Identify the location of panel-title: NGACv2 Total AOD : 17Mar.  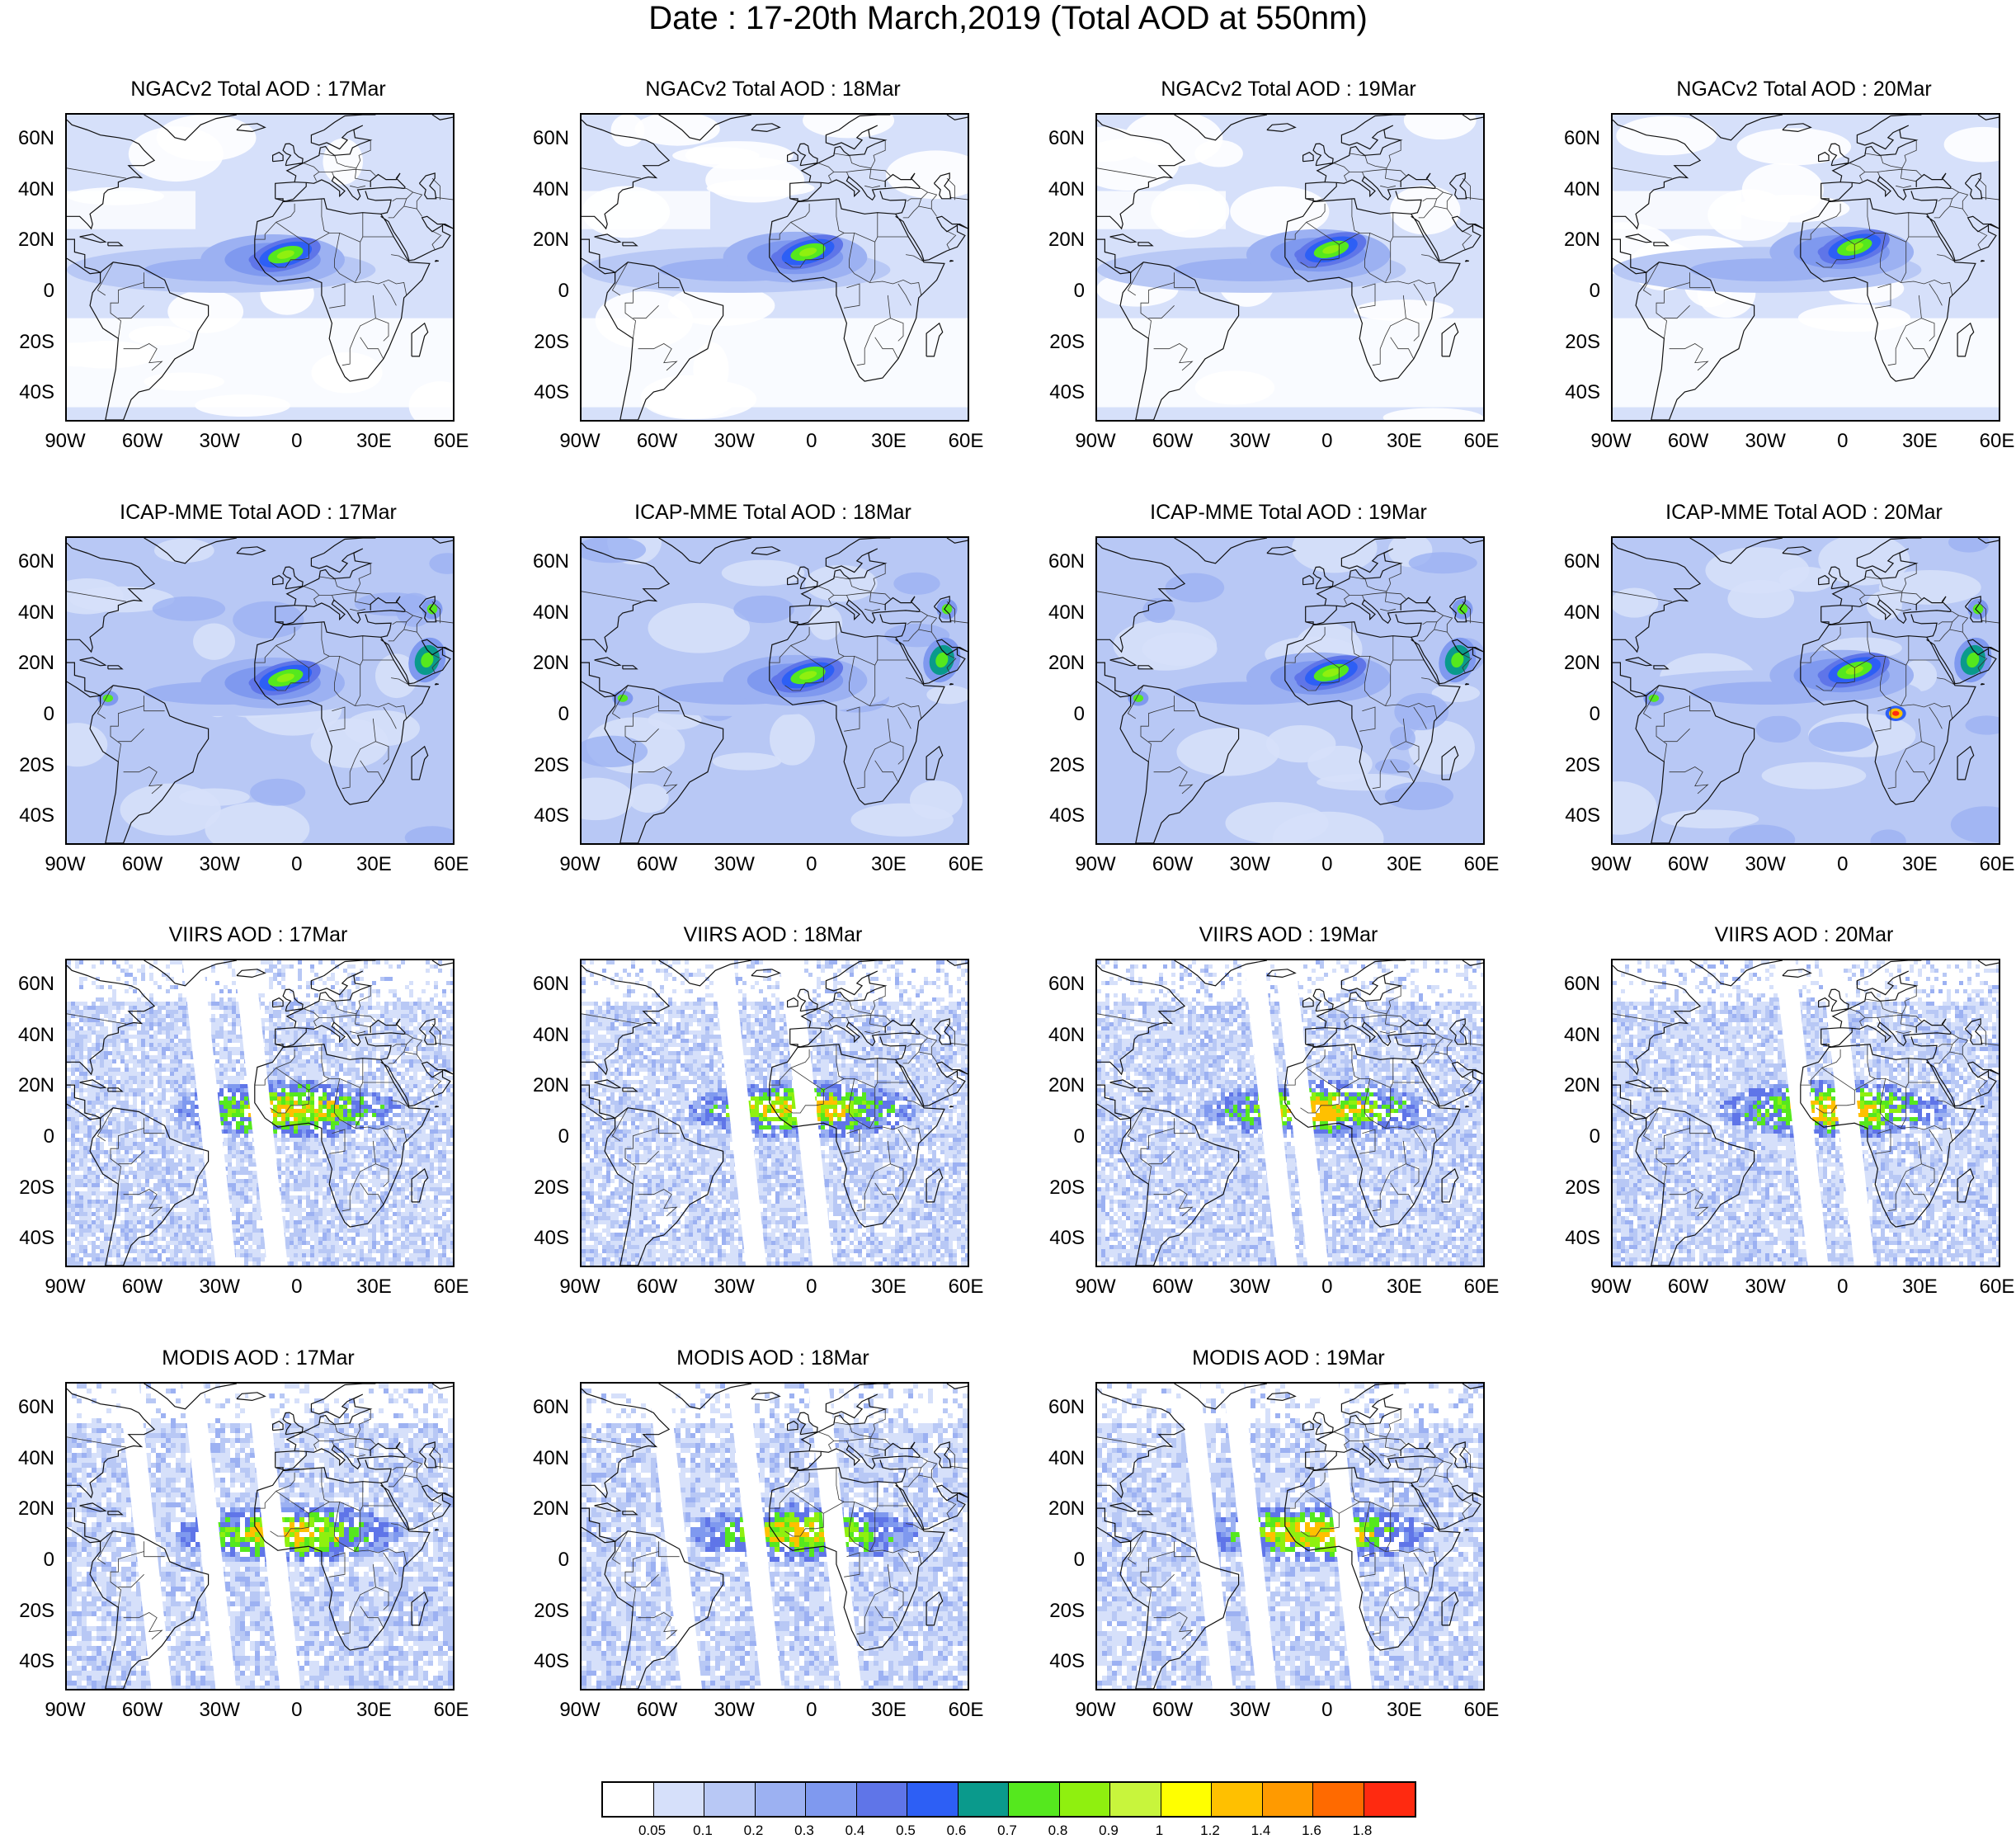
(258, 89).